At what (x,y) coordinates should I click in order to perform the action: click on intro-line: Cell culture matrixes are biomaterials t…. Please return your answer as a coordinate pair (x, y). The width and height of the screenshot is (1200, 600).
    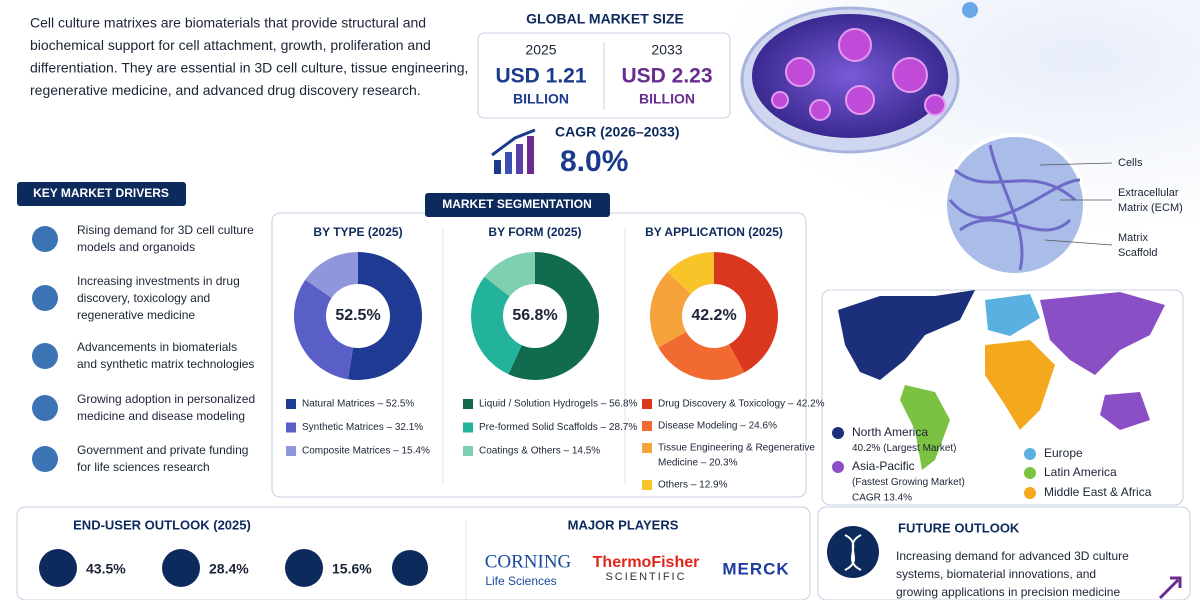
    Looking at the image, I should click on (228, 23).